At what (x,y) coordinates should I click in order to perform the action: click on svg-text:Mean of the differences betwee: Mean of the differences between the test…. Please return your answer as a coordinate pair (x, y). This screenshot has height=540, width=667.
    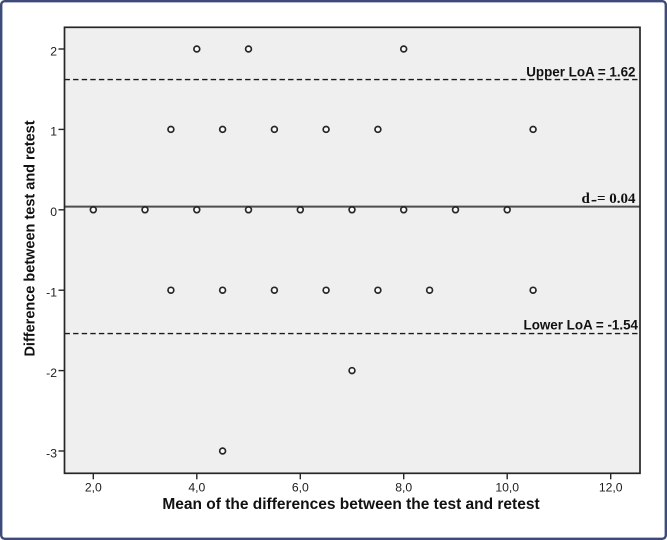
    Looking at the image, I should click on (350, 504).